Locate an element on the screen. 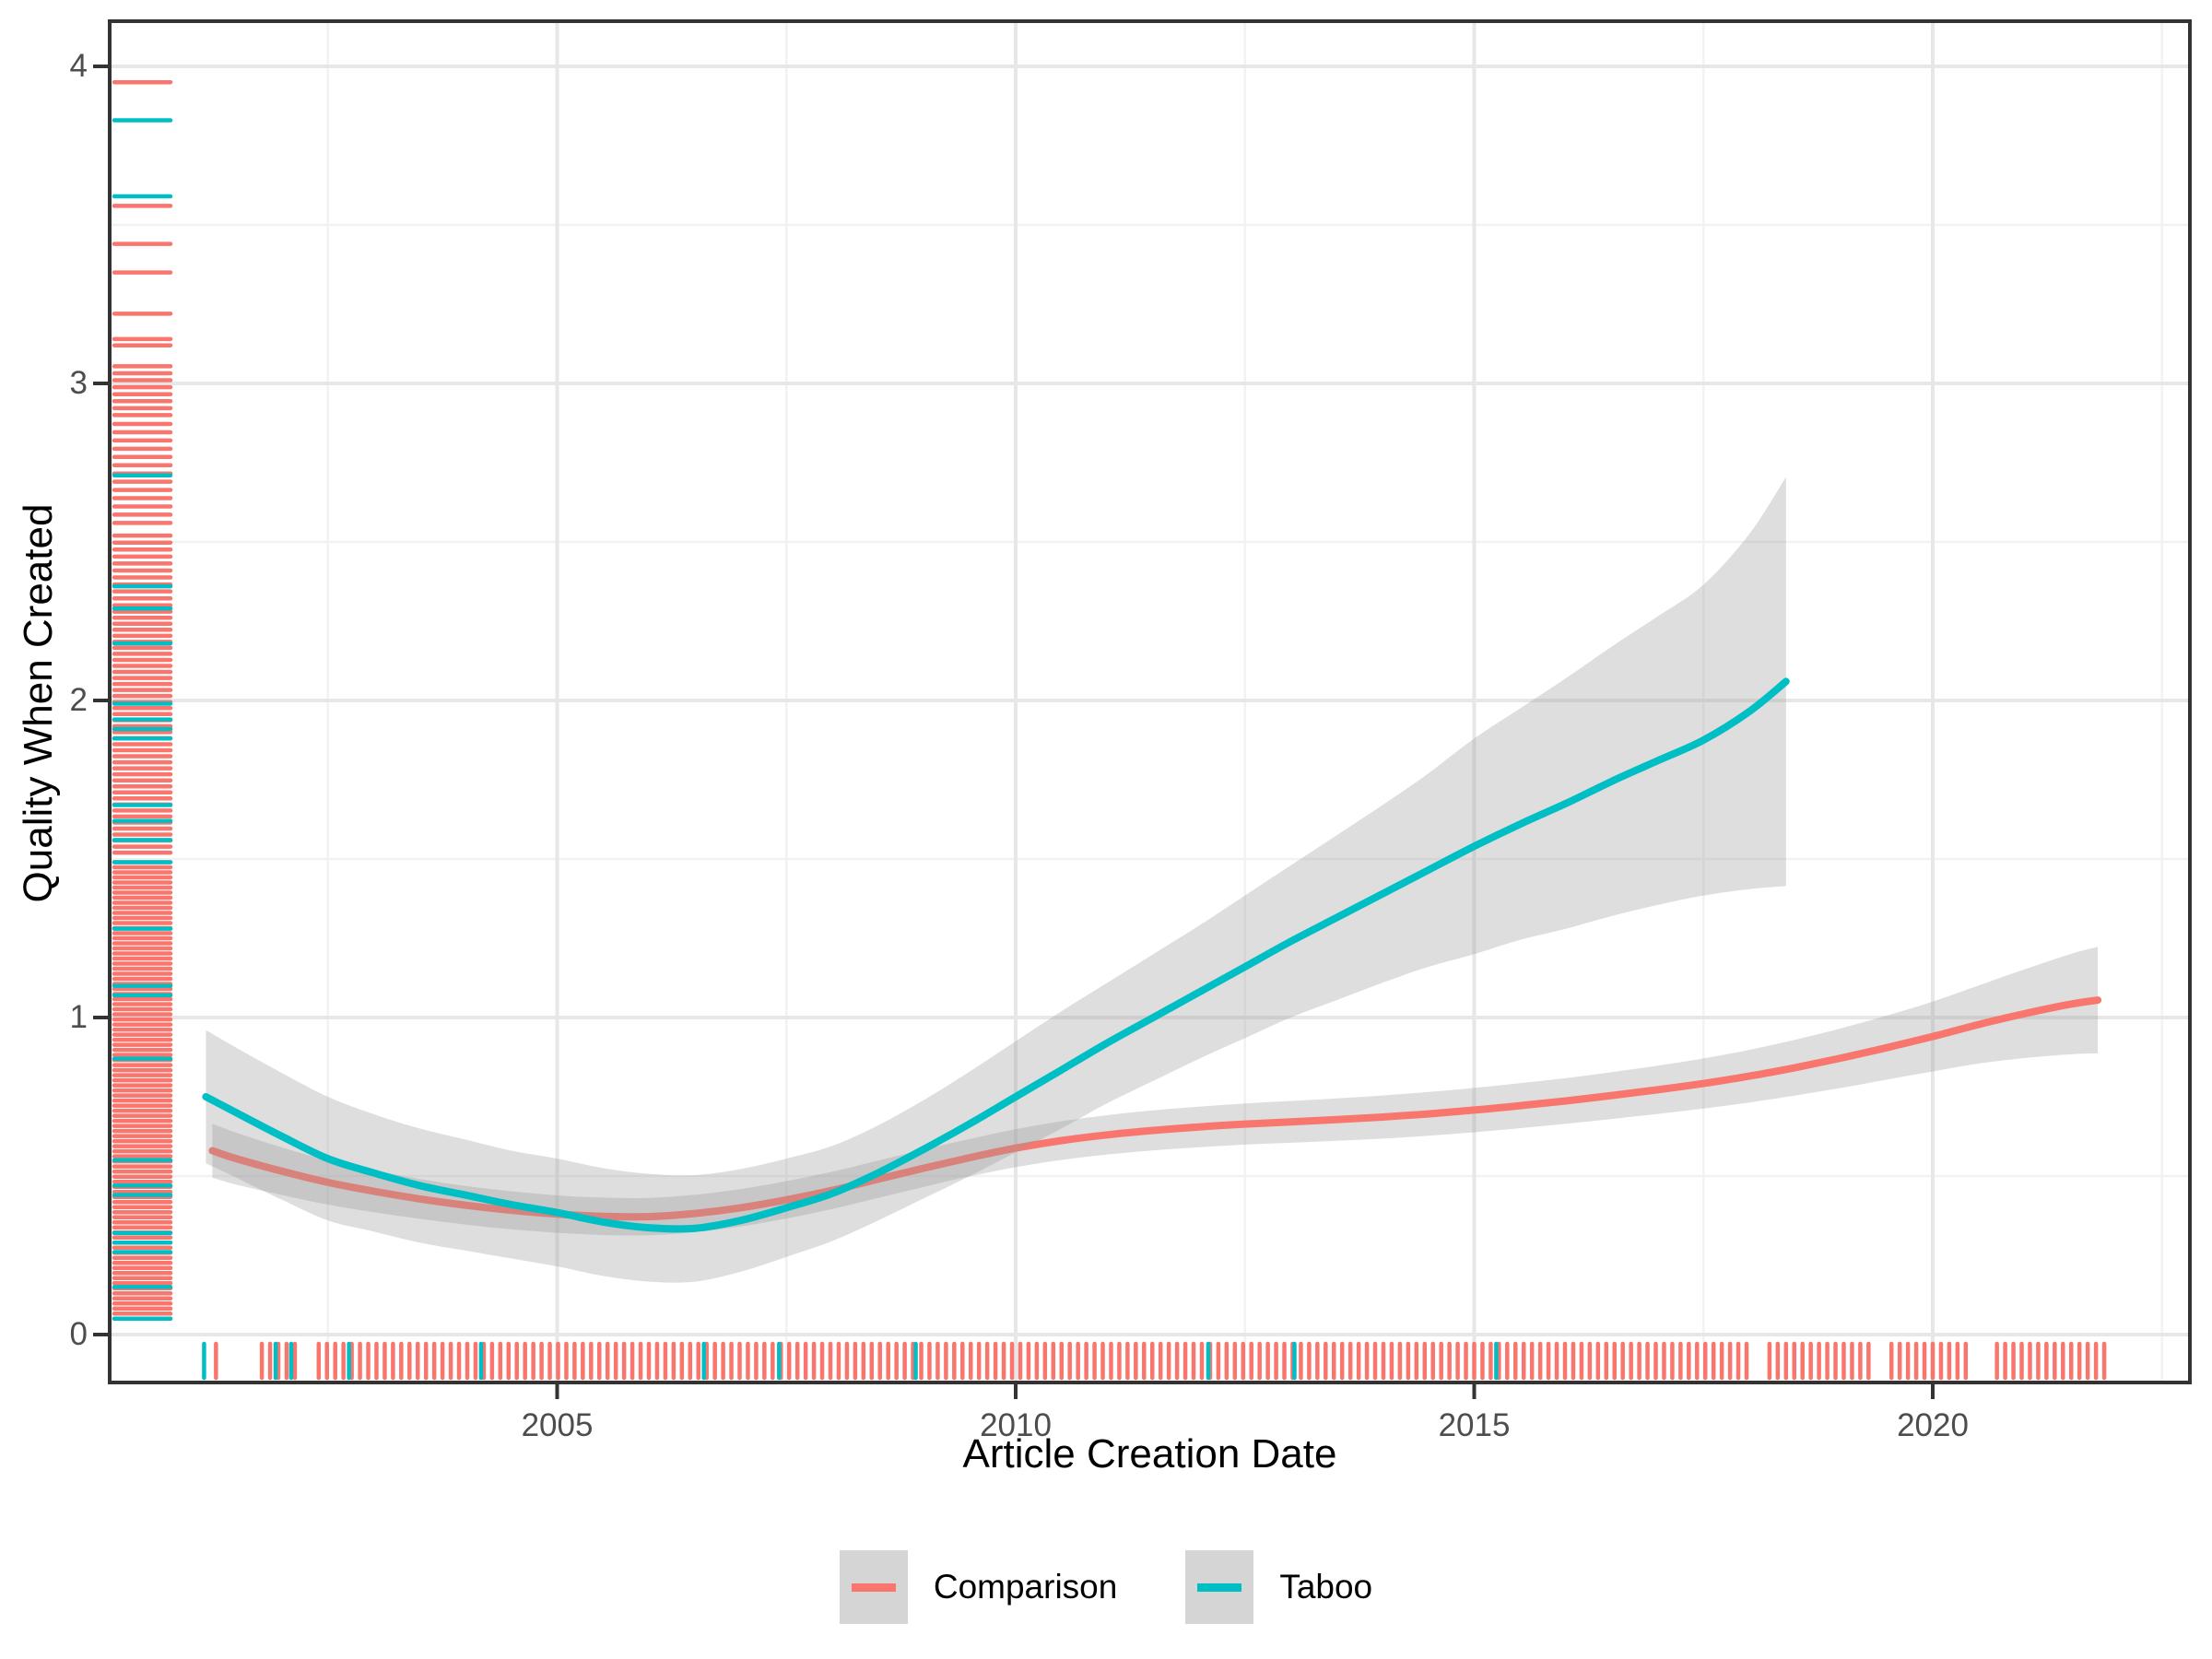  comparison-line is located at coordinates (1155, 1108).